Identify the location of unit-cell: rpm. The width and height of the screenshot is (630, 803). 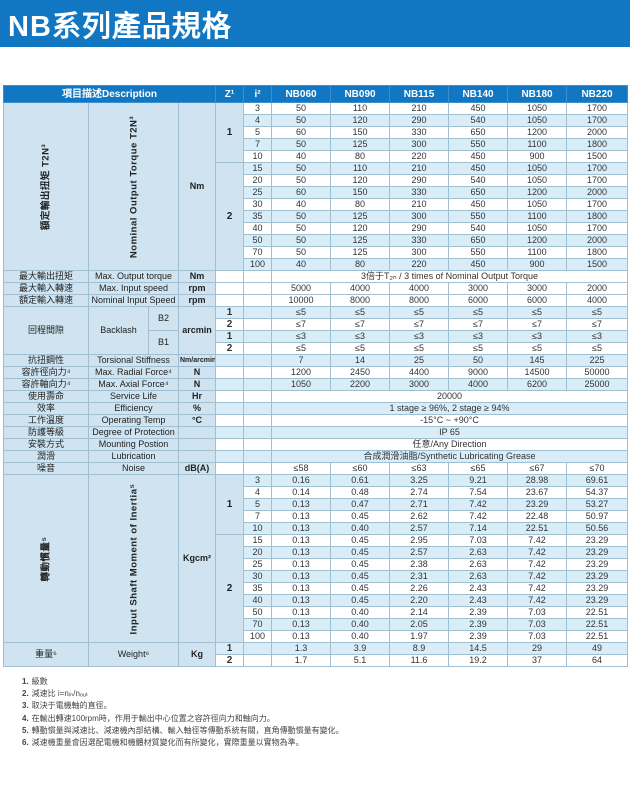
(197, 288).